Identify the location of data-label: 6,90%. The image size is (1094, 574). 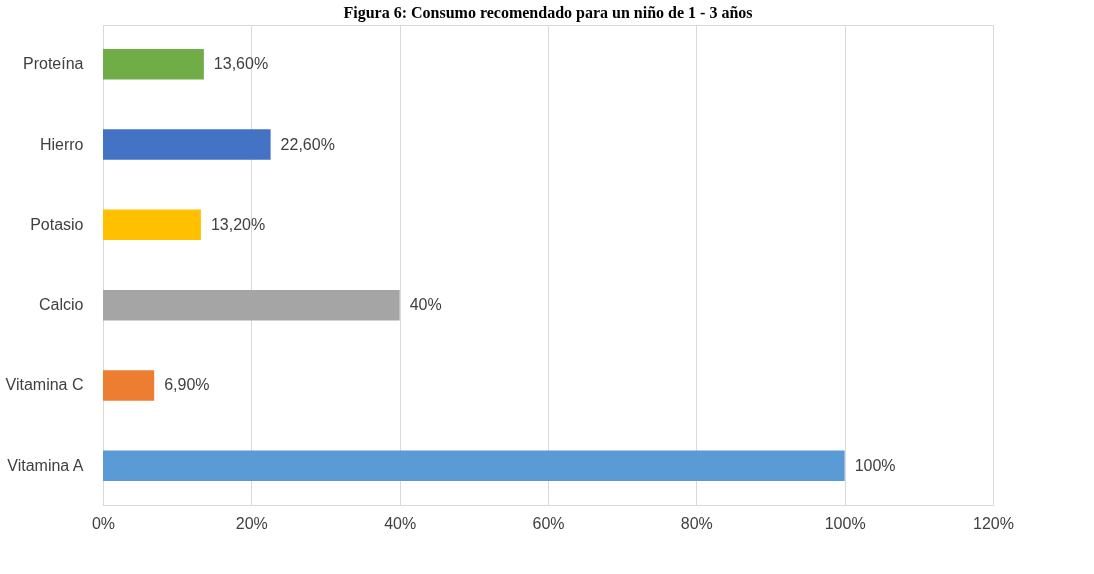
(187, 385).